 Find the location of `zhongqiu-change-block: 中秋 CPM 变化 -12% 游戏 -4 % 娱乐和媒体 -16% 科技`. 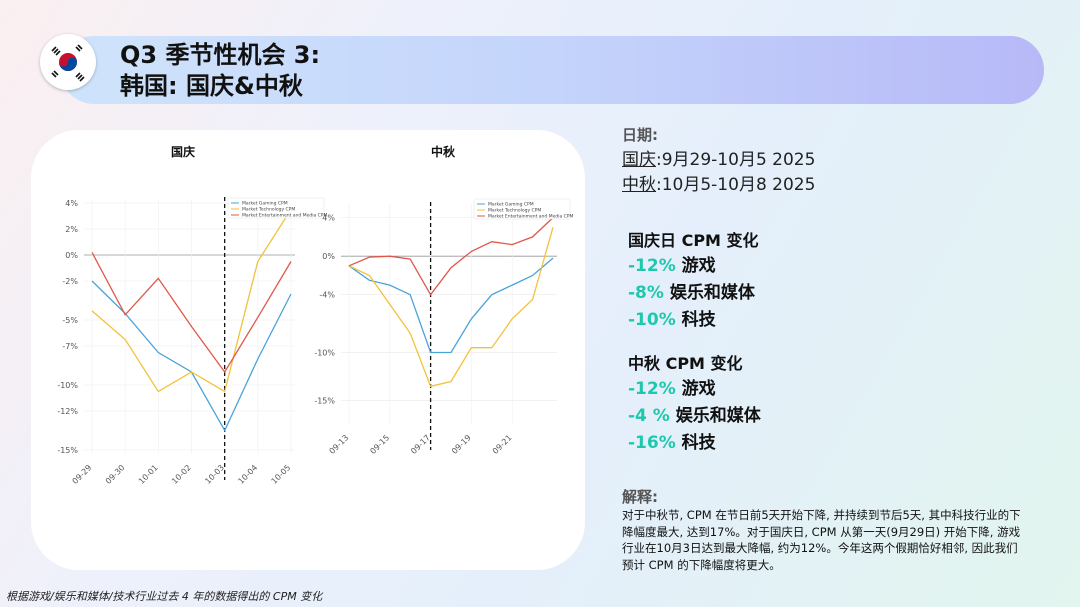

zhongqiu-change-block: 中秋 CPM 变化 -12% 游戏 -4 % 娱乐和媒体 -16% 科技 is located at coordinates (694, 403).